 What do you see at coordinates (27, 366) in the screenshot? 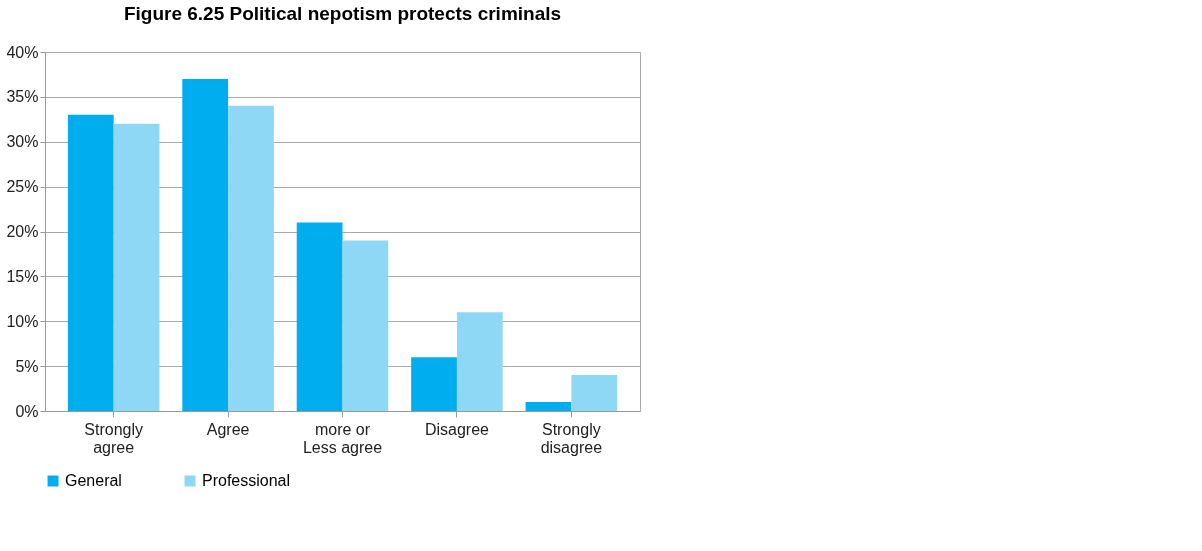
I see `y-tick-label: 5%` at bounding box center [27, 366].